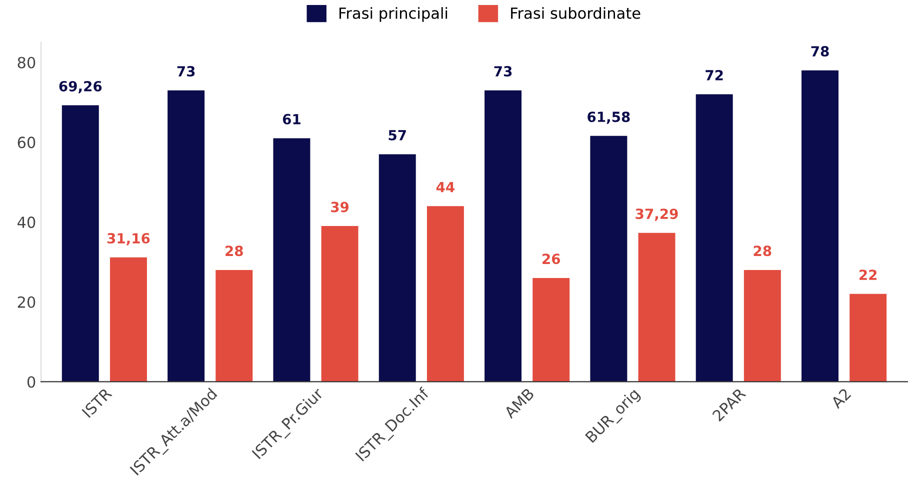 The height and width of the screenshot is (499, 912). I want to click on x-tick-label: A2, so click(841, 398).